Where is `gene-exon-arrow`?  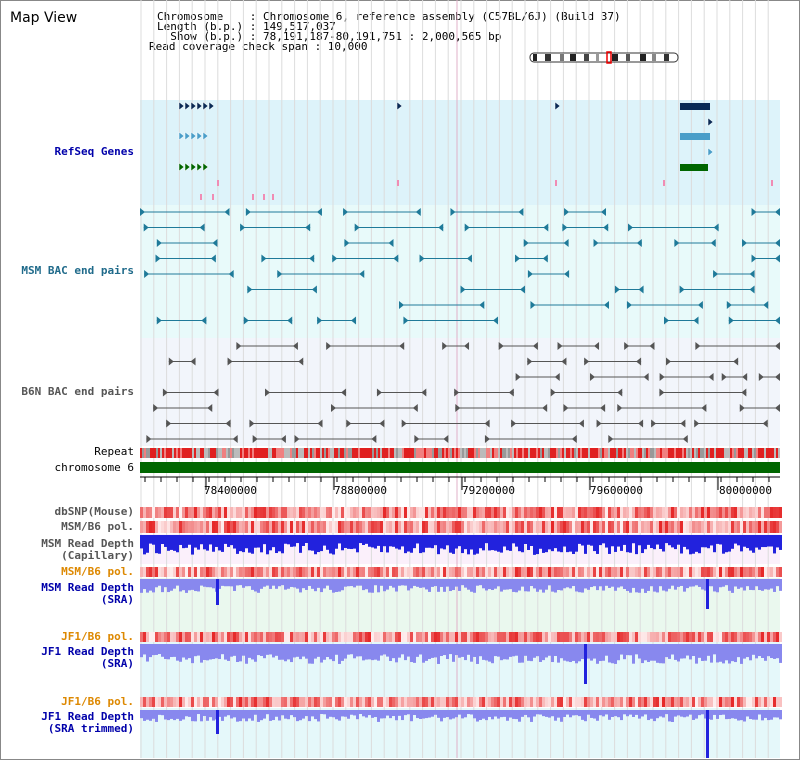 gene-exon-arrow is located at coordinates (205, 106).